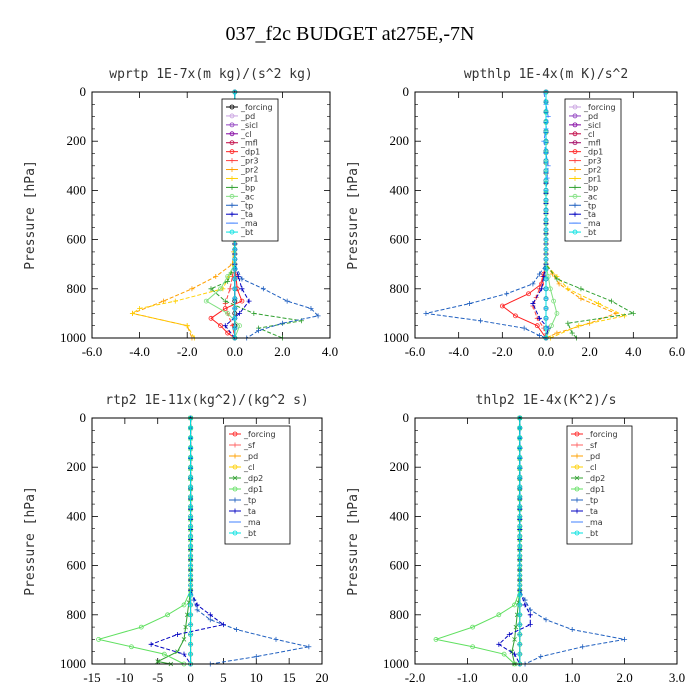 The image size is (700, 700). Describe the element at coordinates (211, 74) in the screenshot. I see `panel-title: wprtp 1E-7x(m kg)/(s^2 kg)` at that location.